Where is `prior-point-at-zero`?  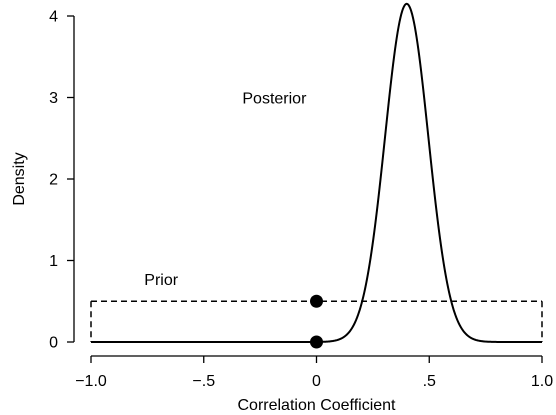
prior-point-at-zero is located at coordinates (316, 301).